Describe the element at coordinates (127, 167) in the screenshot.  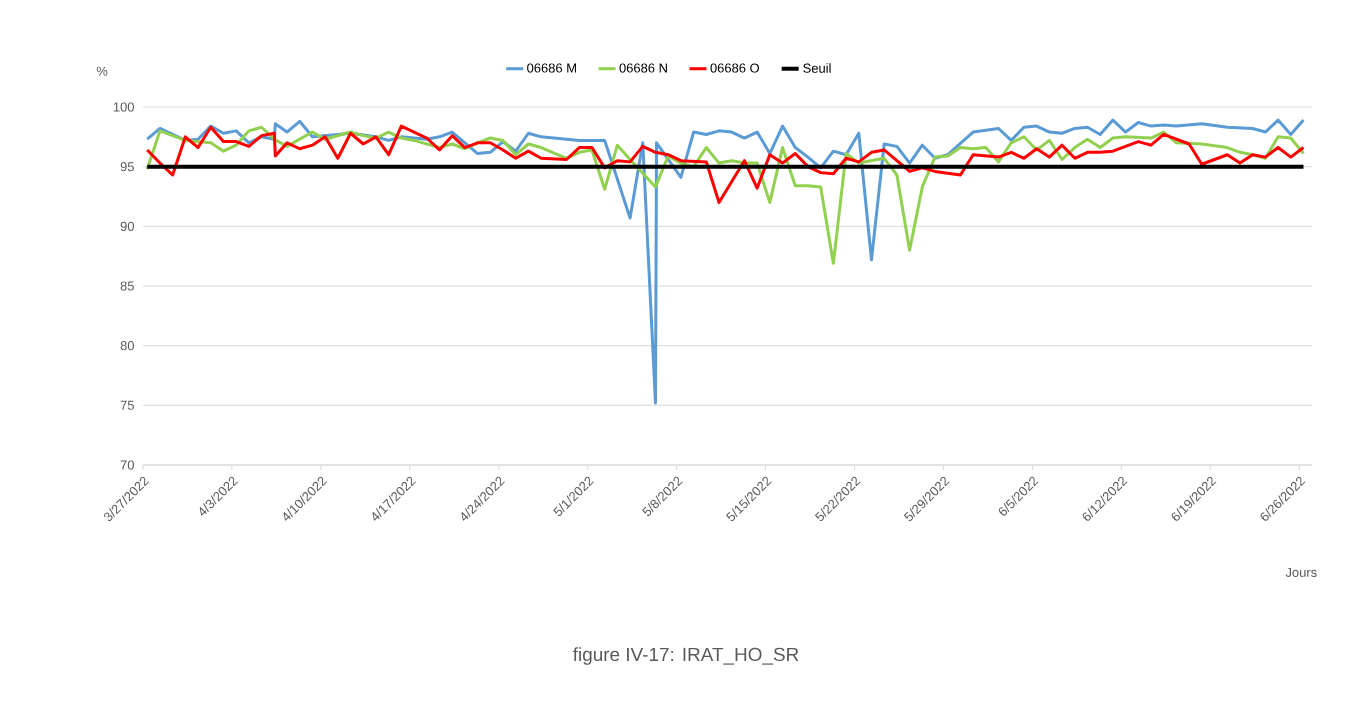
I see `y-tick-label: 95` at that location.